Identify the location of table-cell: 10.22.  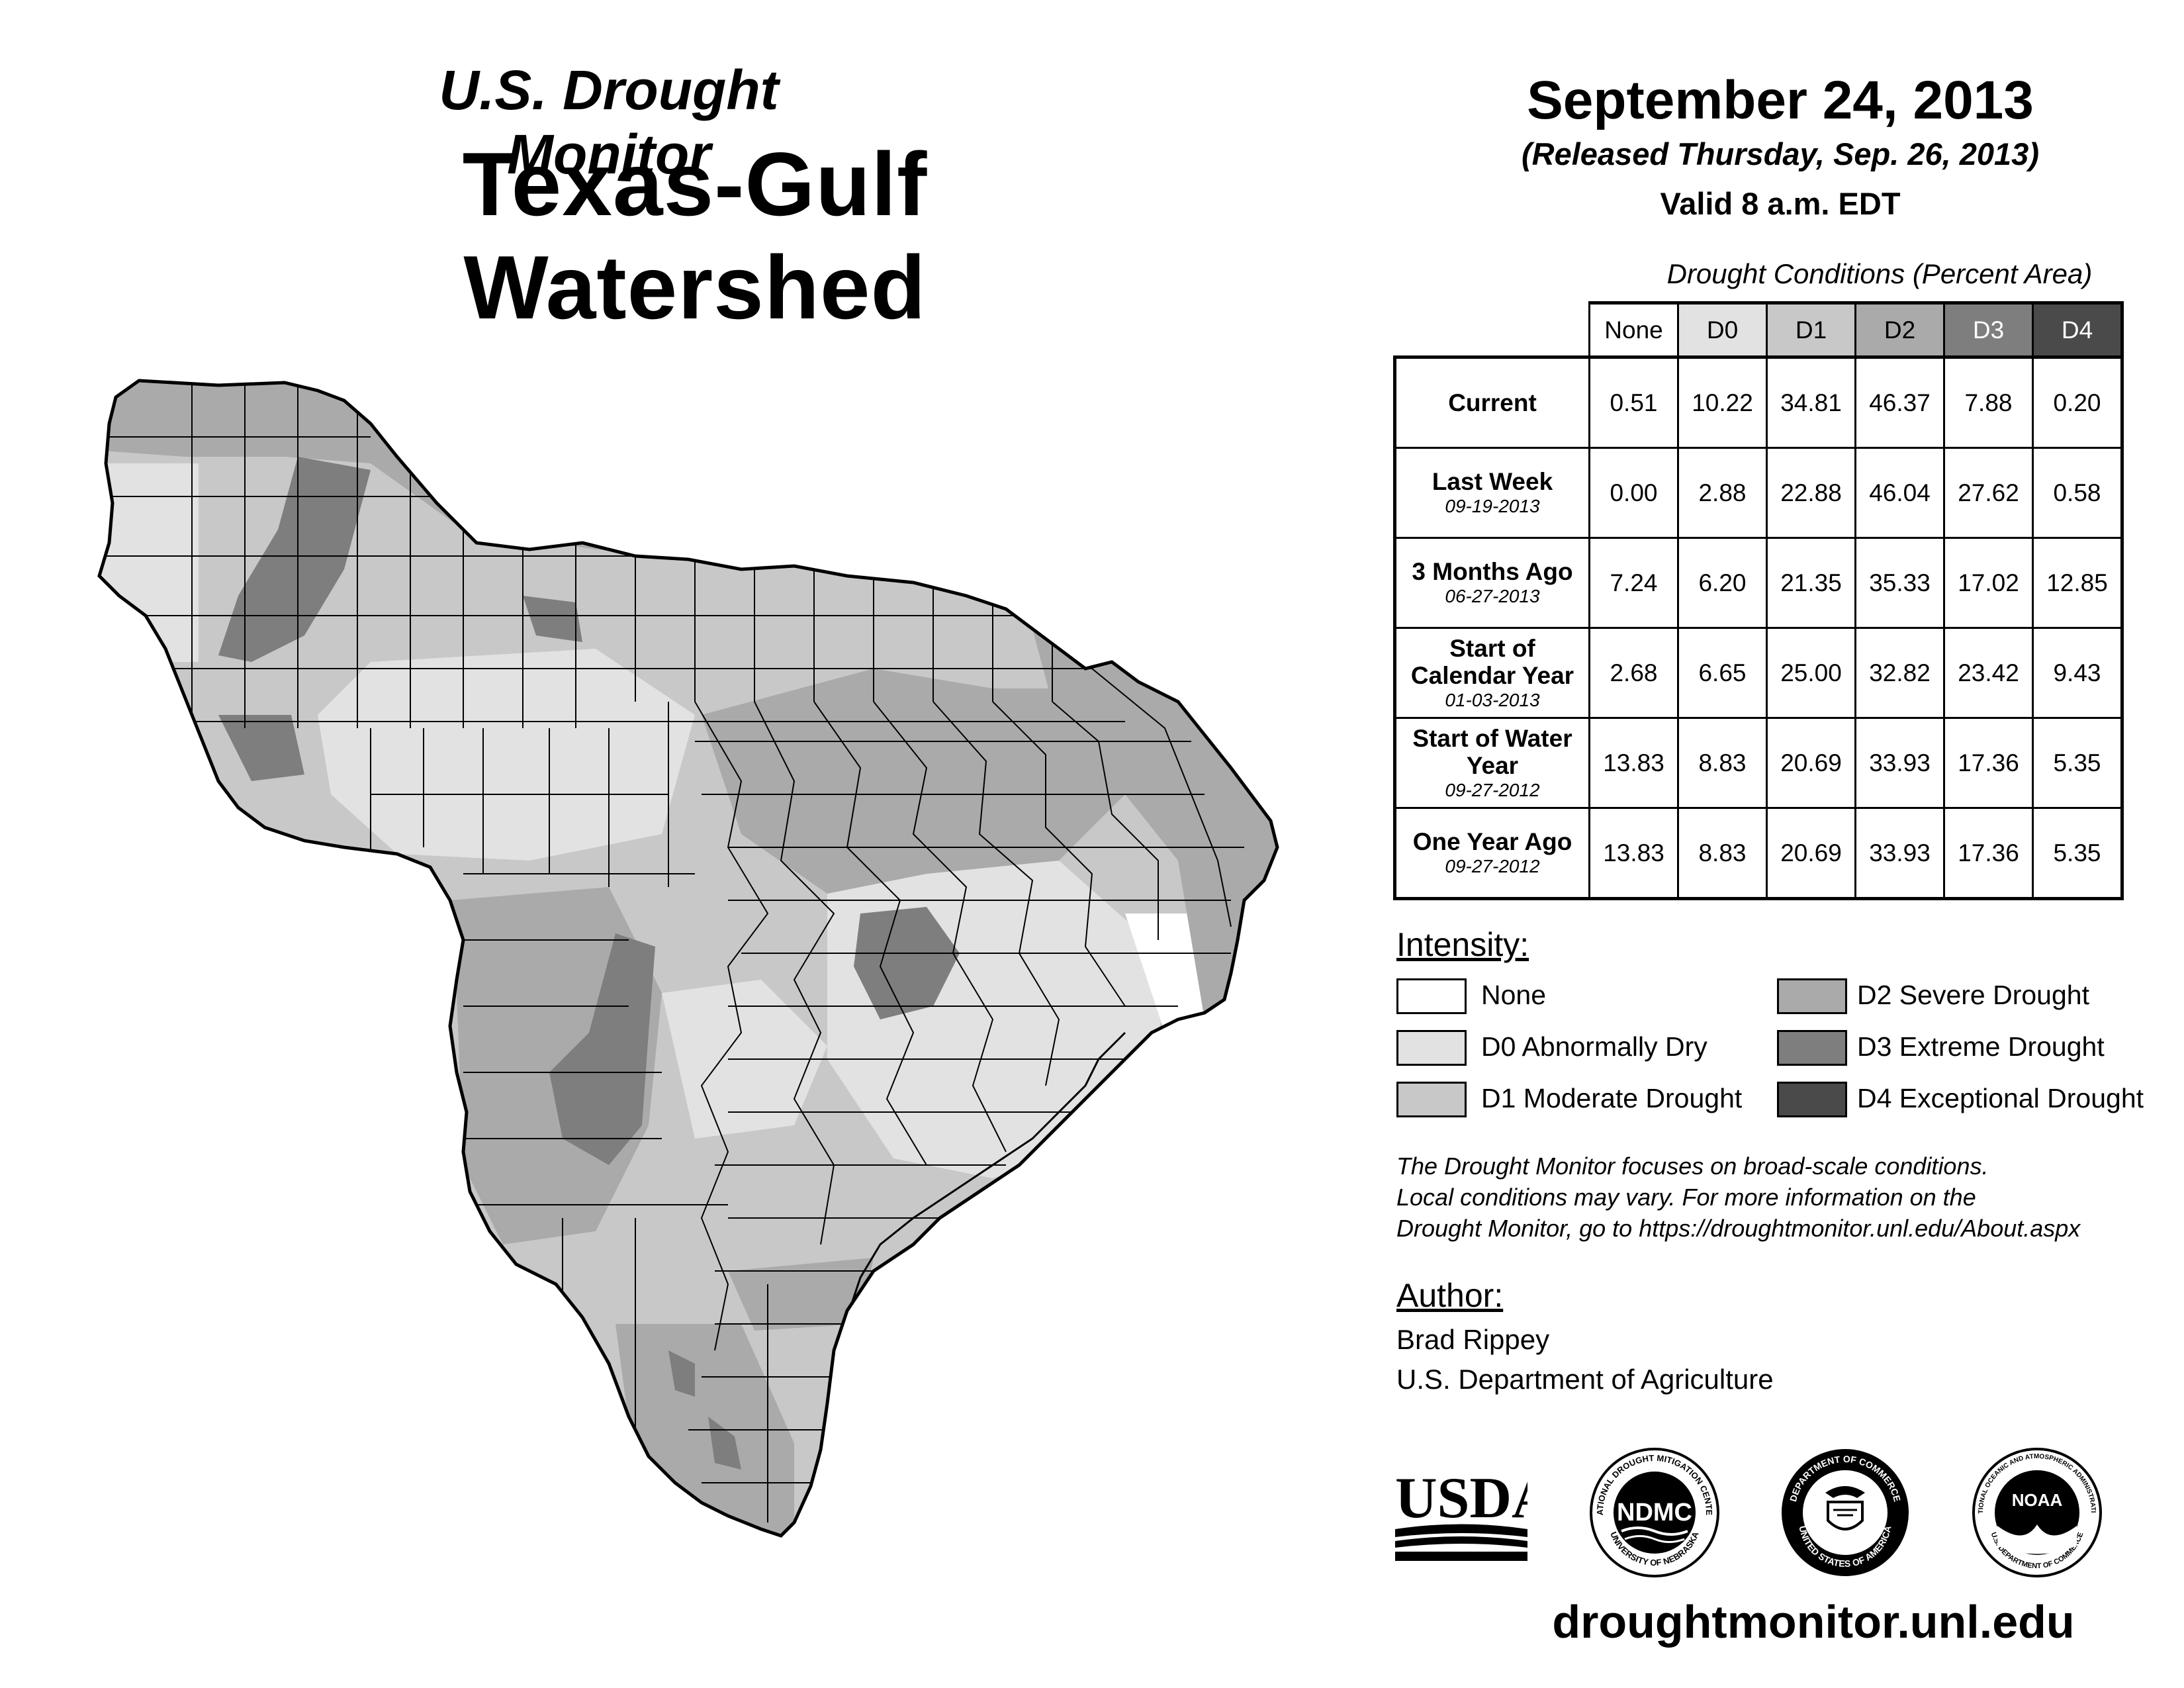
(1723, 402).